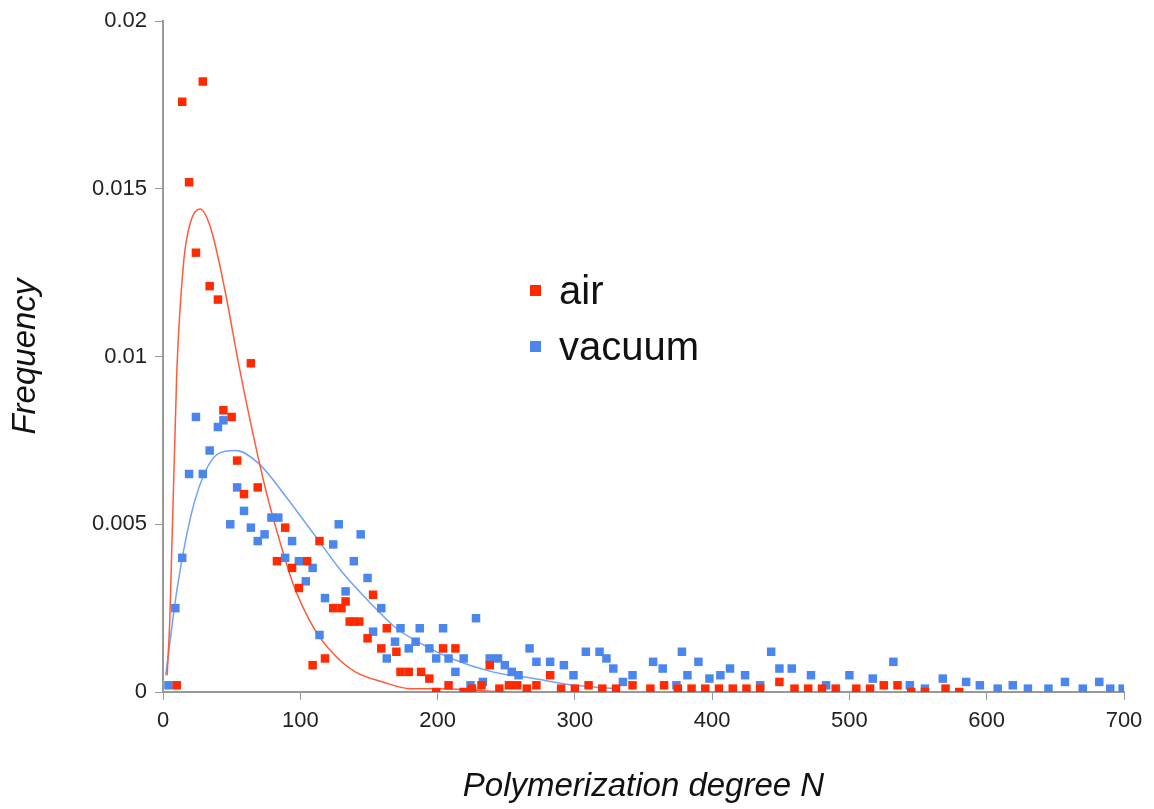 The height and width of the screenshot is (809, 1154). I want to click on x-tick-label: 700, so click(1124, 720).